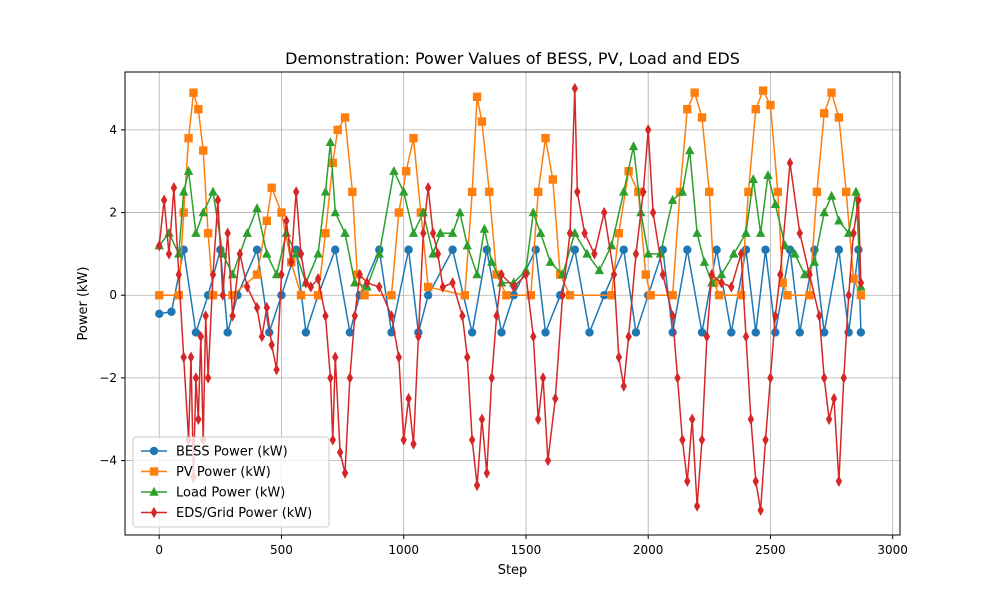 This screenshot has width=1000, height=600. I want to click on y-tick-label: −2, so click(108, 378).